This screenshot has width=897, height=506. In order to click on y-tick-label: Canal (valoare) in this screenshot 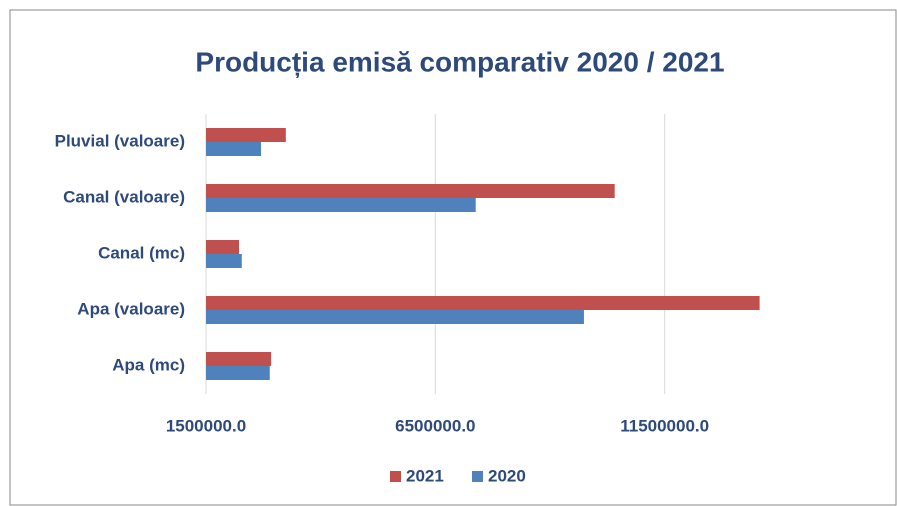, I will do `click(124, 196)`.